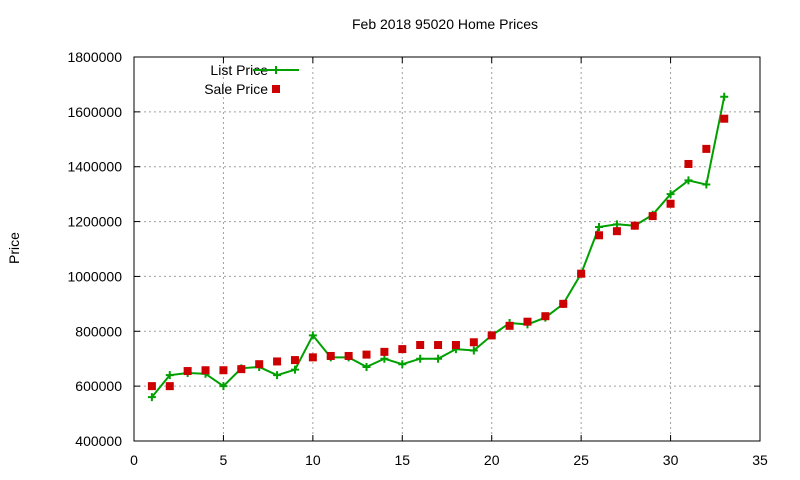 Image resolution: width=800 pixels, height=480 pixels. I want to click on y-tick-label: 400000, so click(98, 441).